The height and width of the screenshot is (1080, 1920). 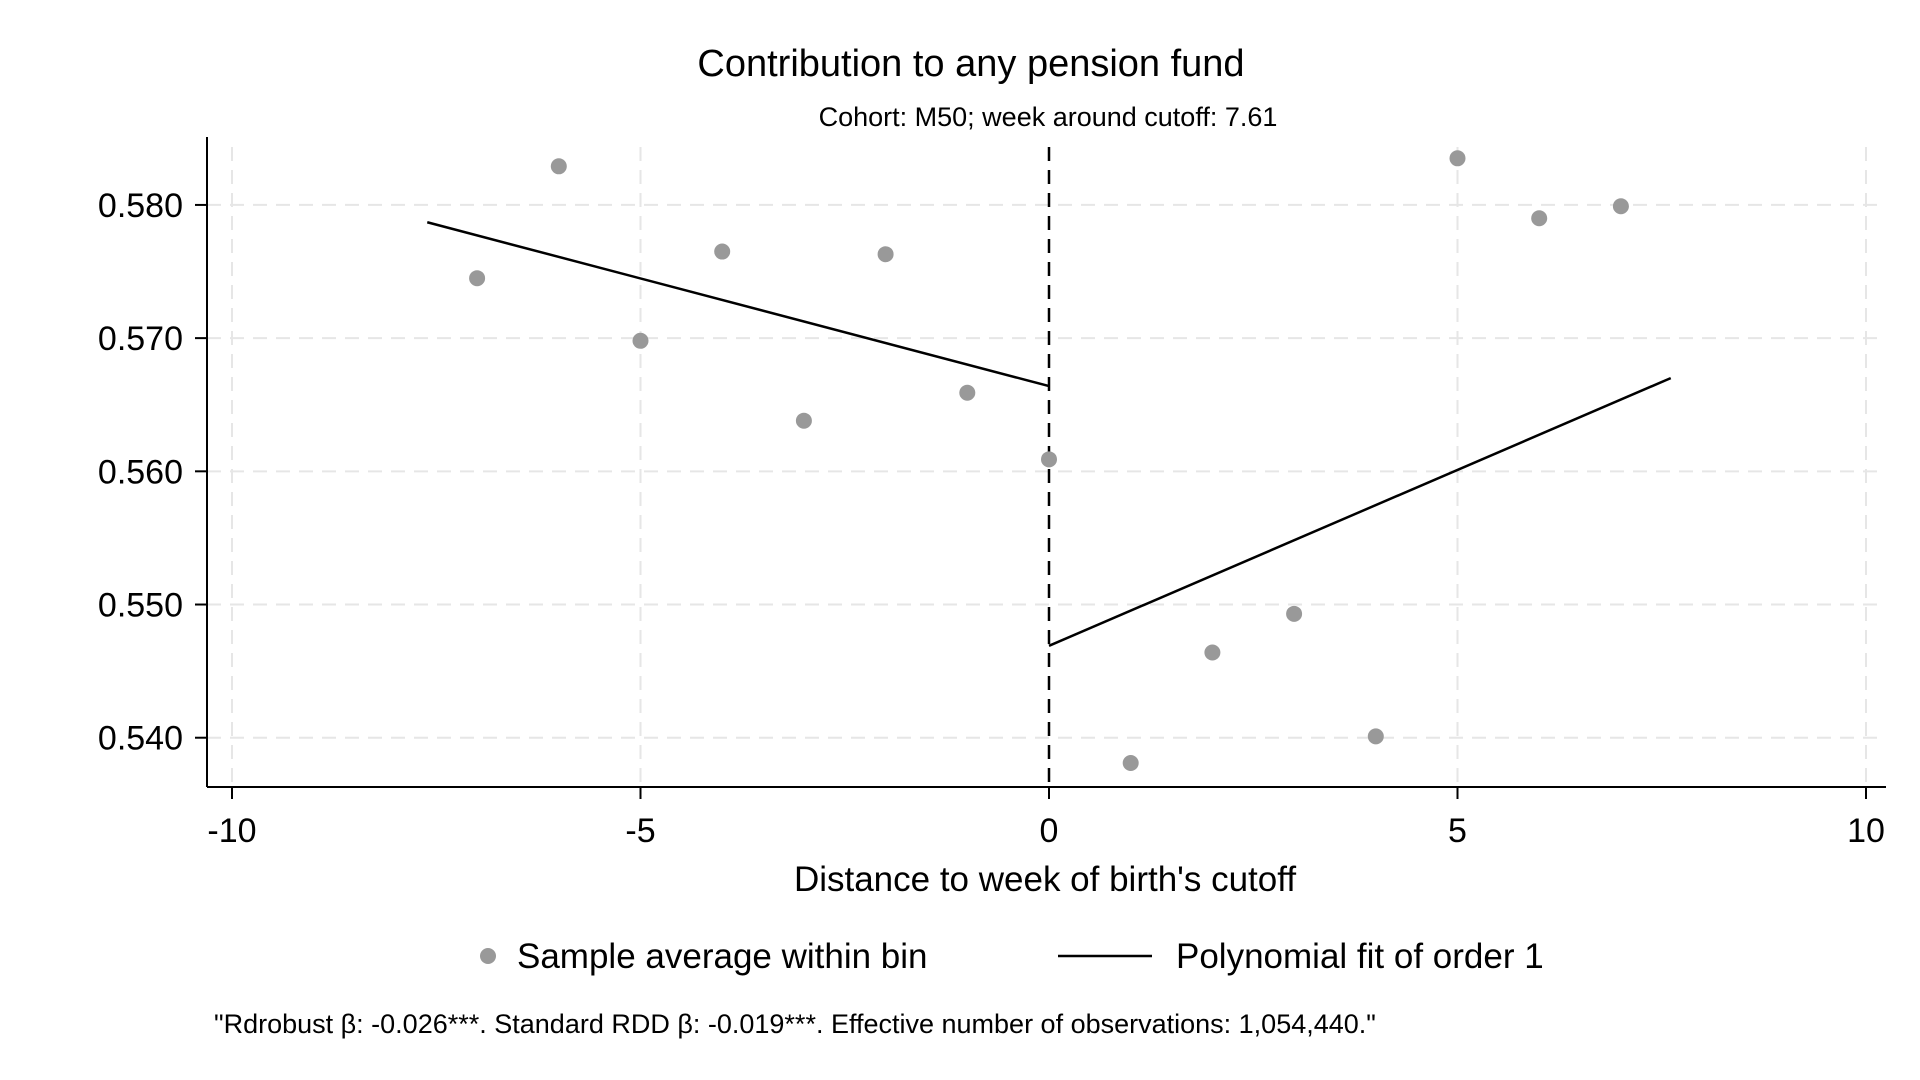 I want to click on x-tick-label-0: -10, so click(x=231, y=831).